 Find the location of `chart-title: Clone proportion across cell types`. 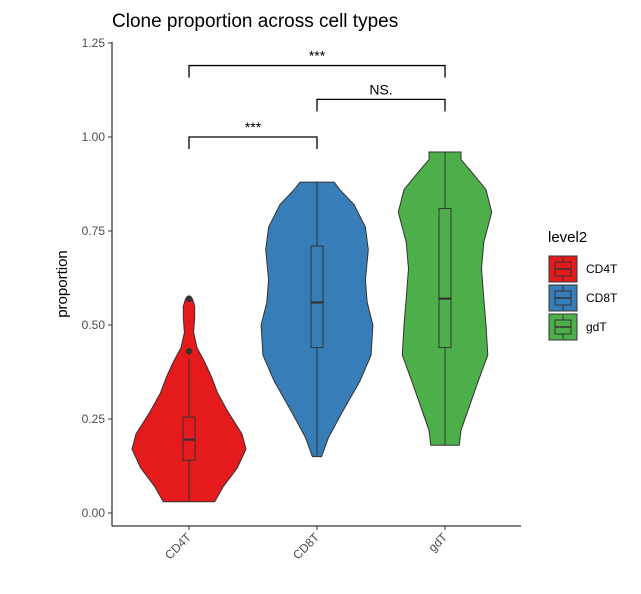

chart-title: Clone proportion across cell types is located at coordinates (255, 21).